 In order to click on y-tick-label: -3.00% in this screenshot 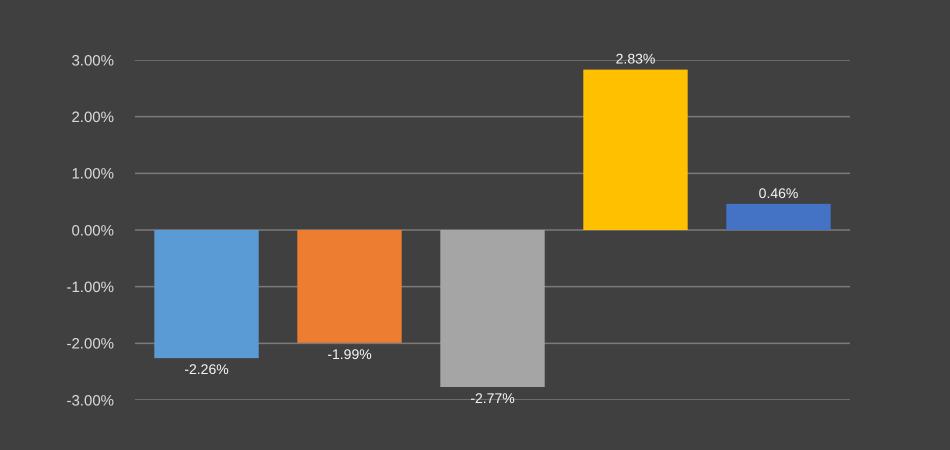, I will do `click(90, 401)`.